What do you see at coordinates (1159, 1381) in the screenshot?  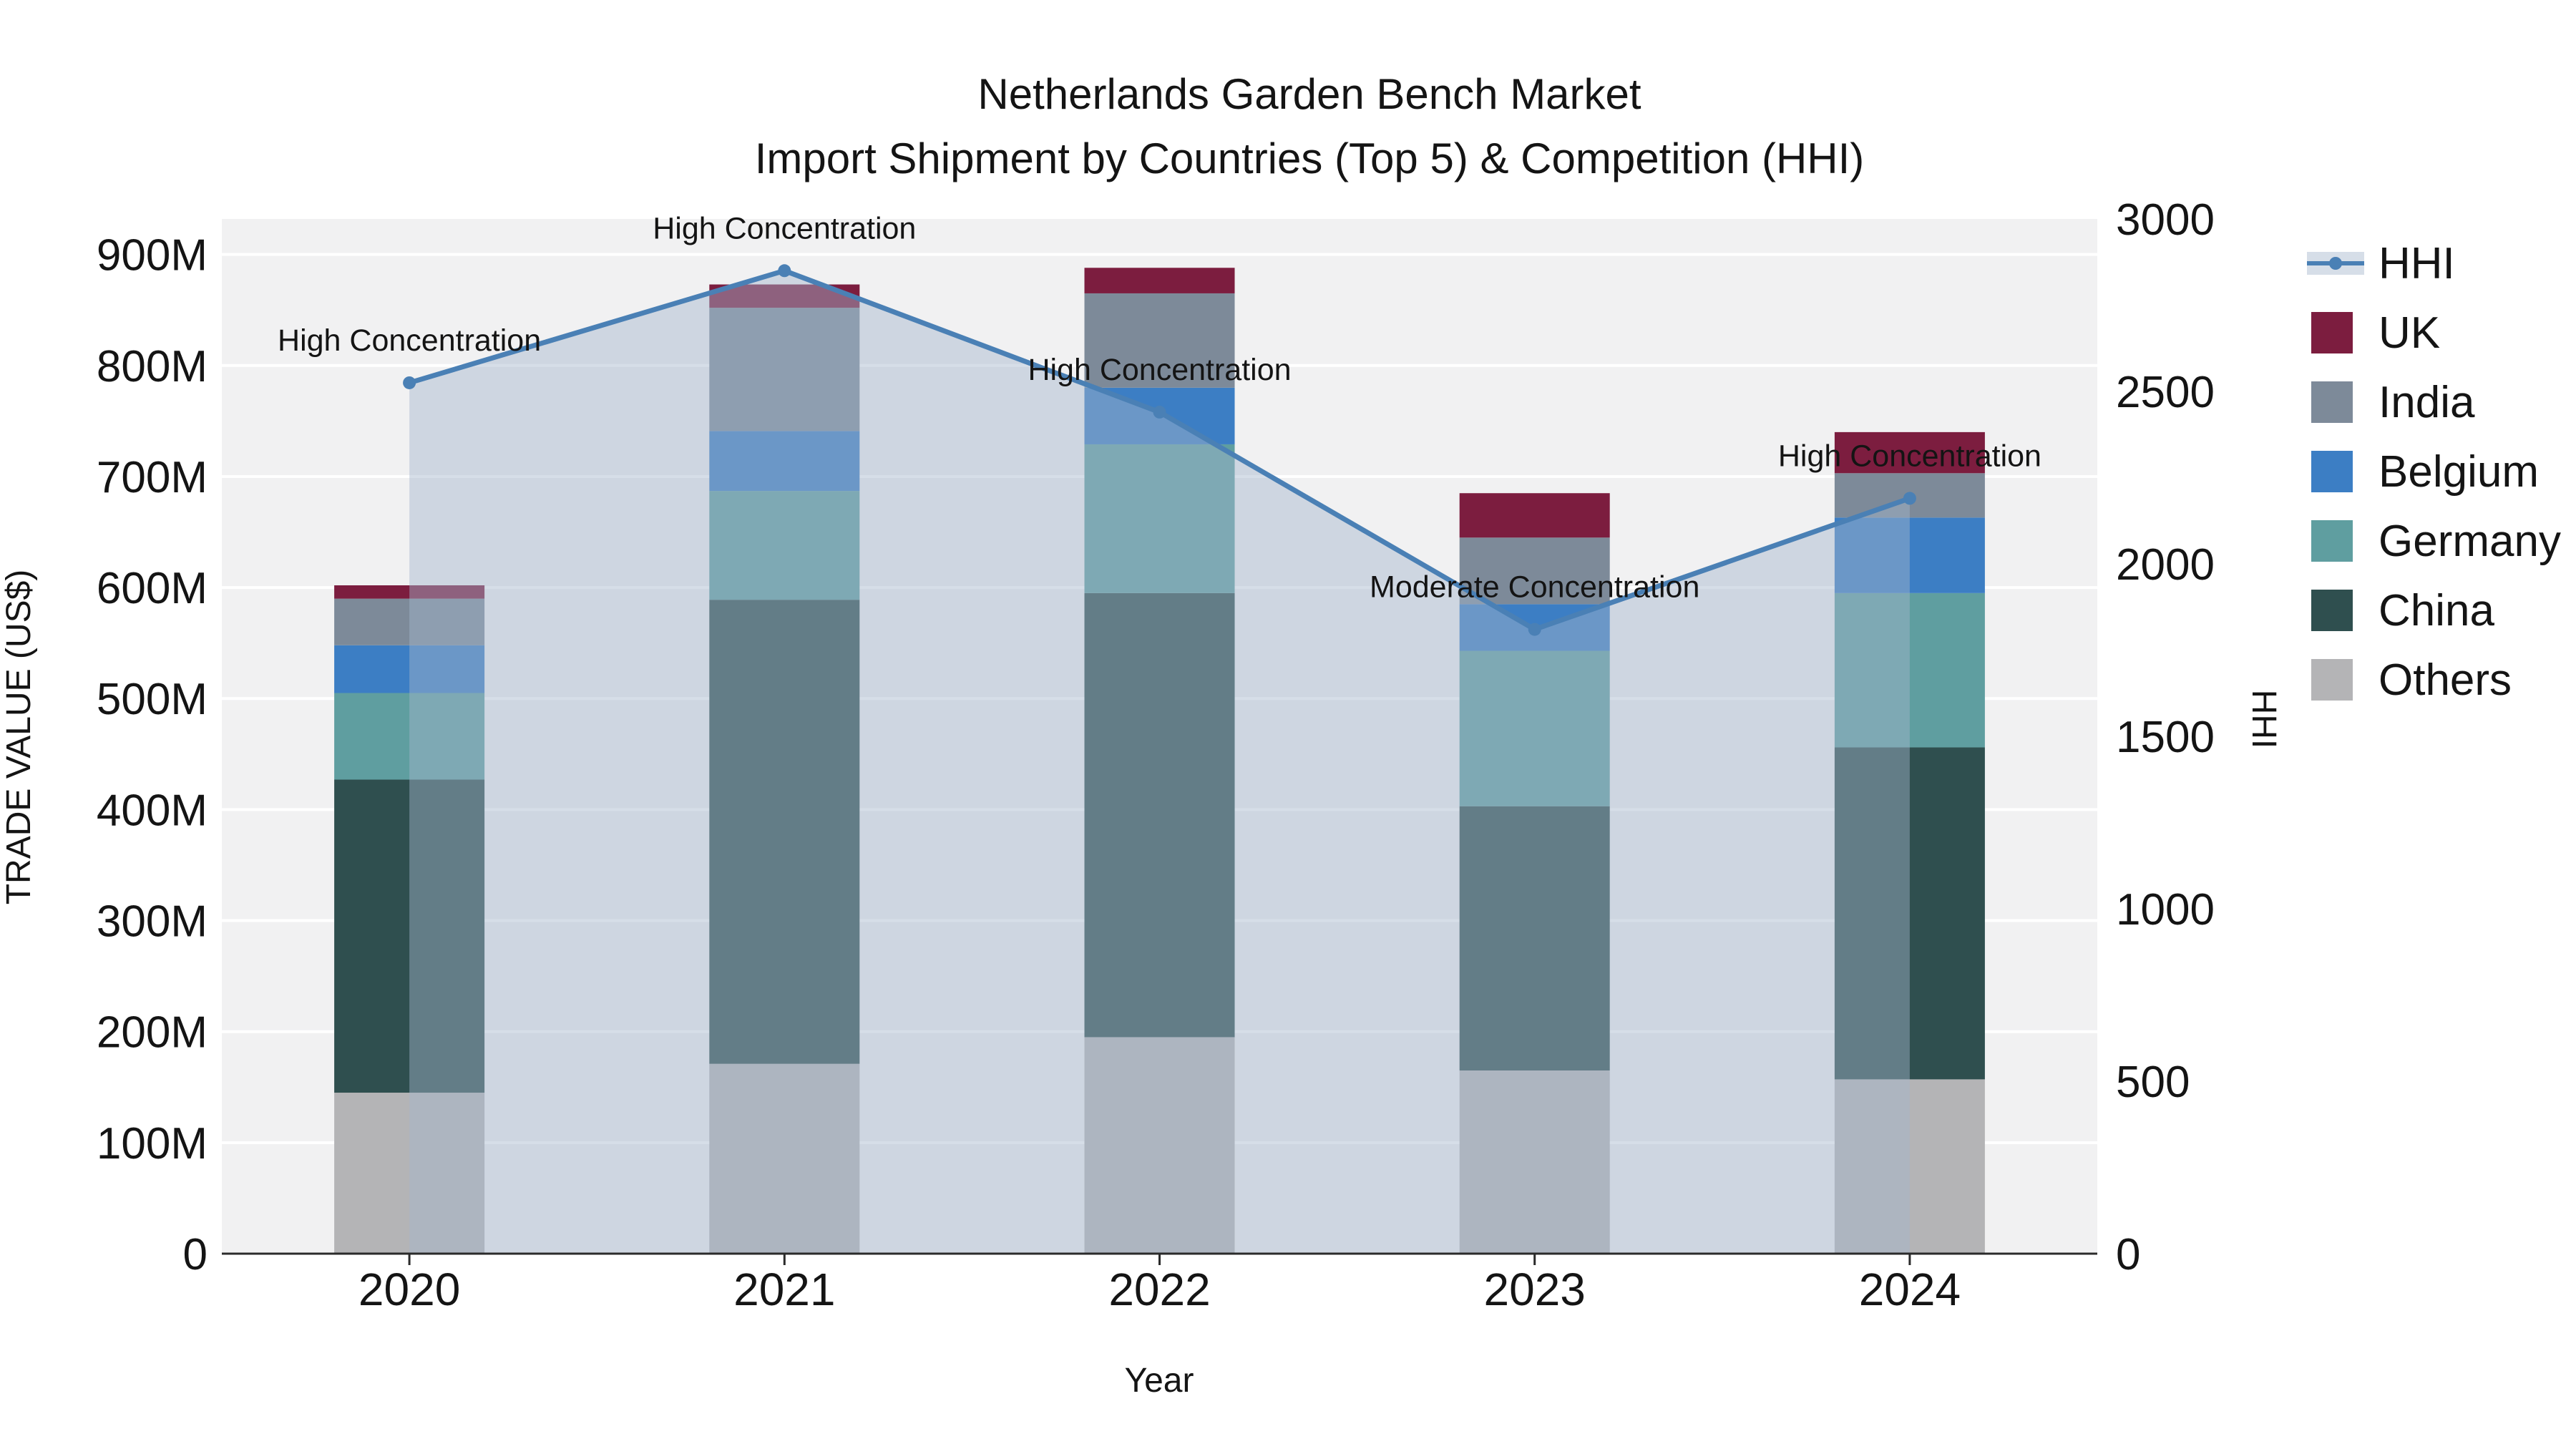 I see `x-axis-title: Year` at bounding box center [1159, 1381].